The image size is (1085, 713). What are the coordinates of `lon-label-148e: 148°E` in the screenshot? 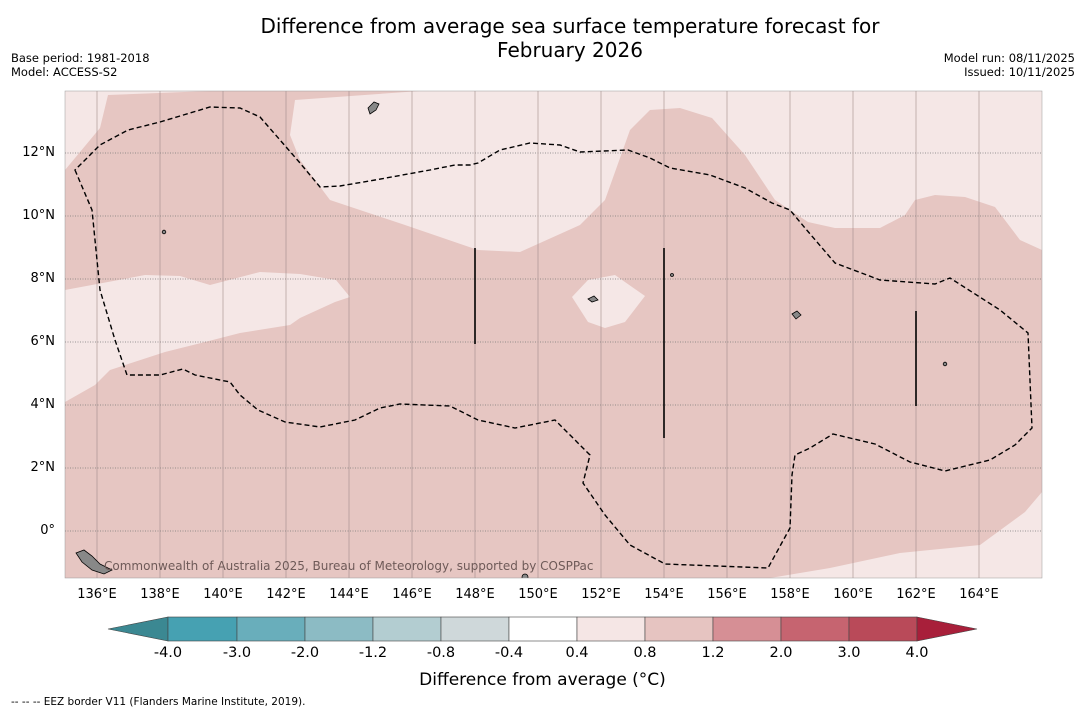 It's located at (475, 594).